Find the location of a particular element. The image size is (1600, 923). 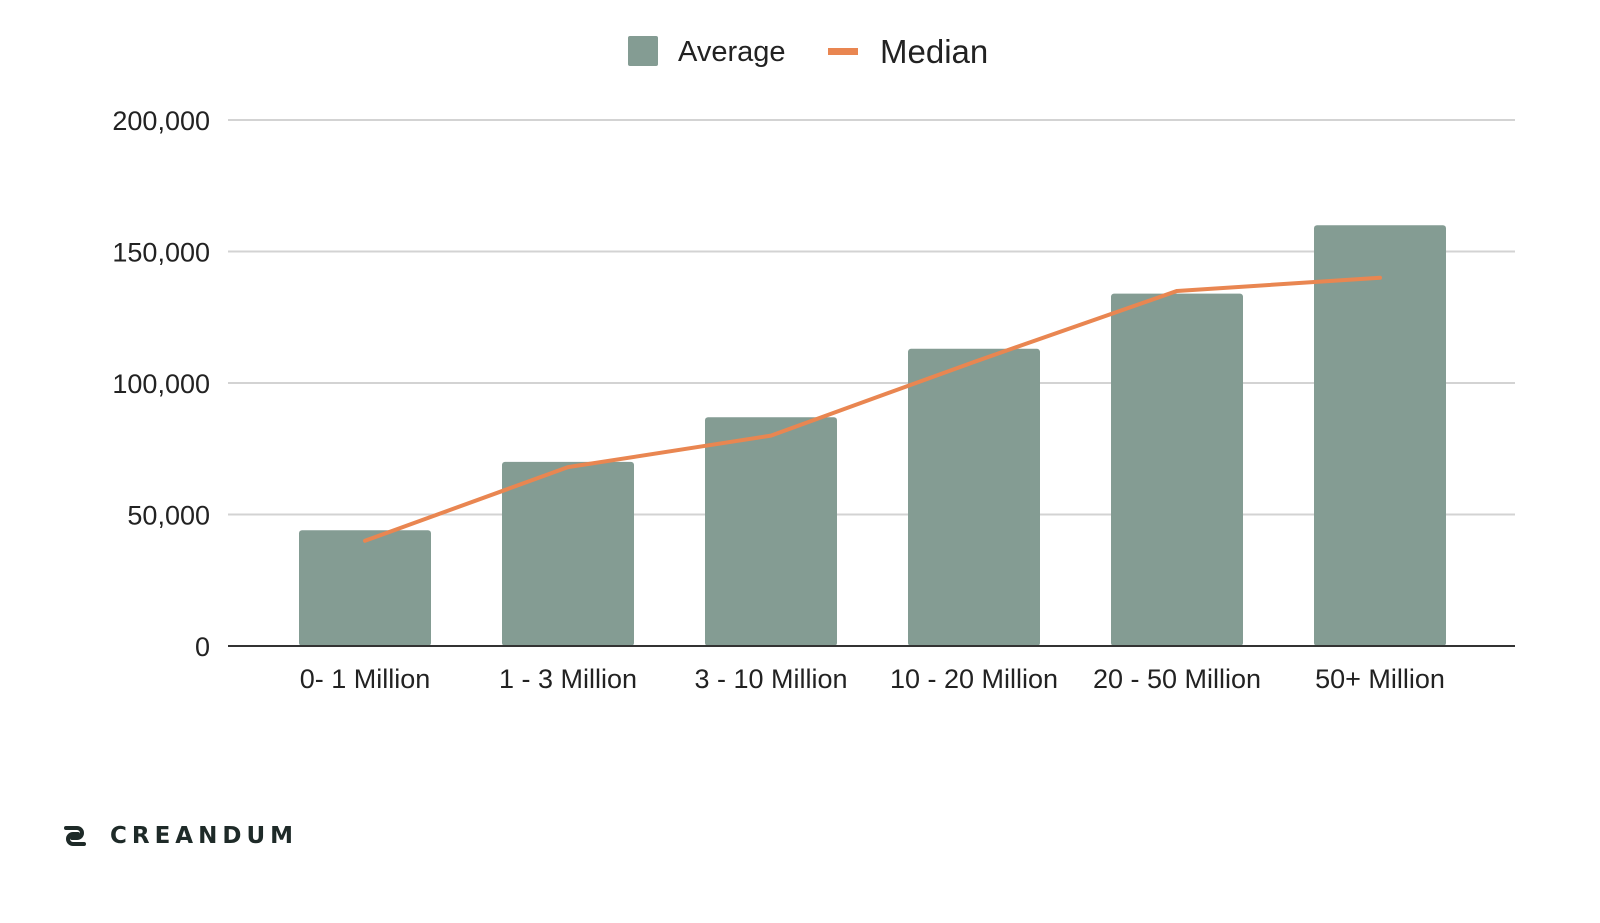

brand: CREANDUM is located at coordinates (177, 836).